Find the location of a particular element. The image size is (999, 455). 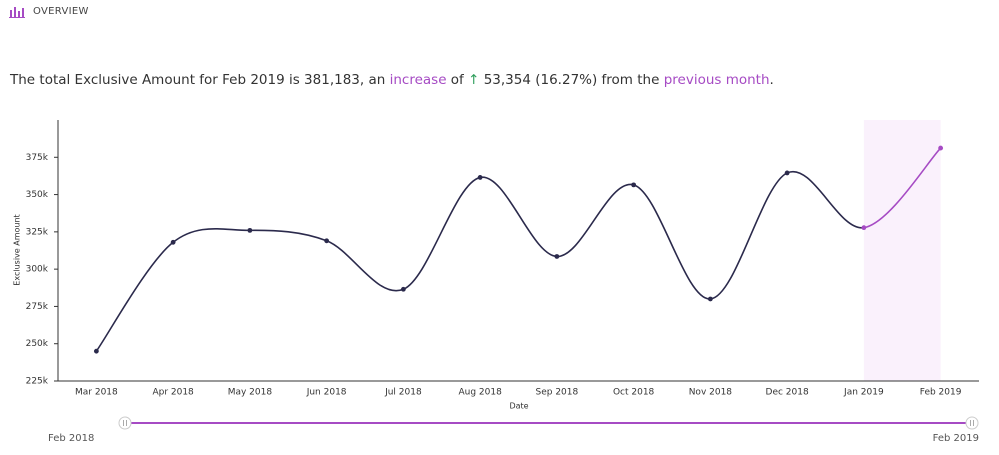

x-tick-label: Oct 2018 is located at coordinates (634, 393).